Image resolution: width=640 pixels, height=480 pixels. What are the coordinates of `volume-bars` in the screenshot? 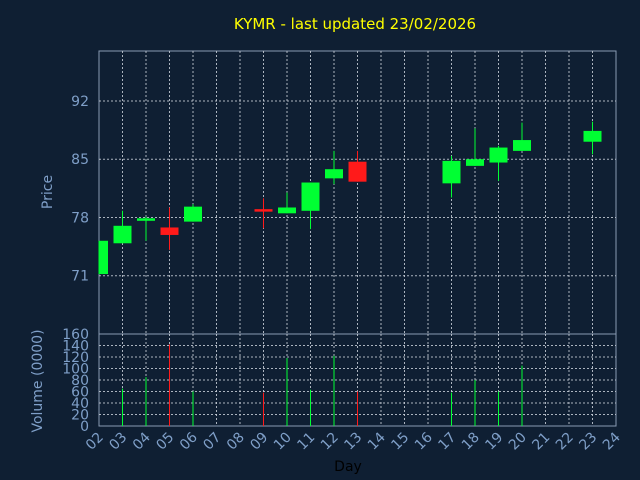 It's located at (322, 385).